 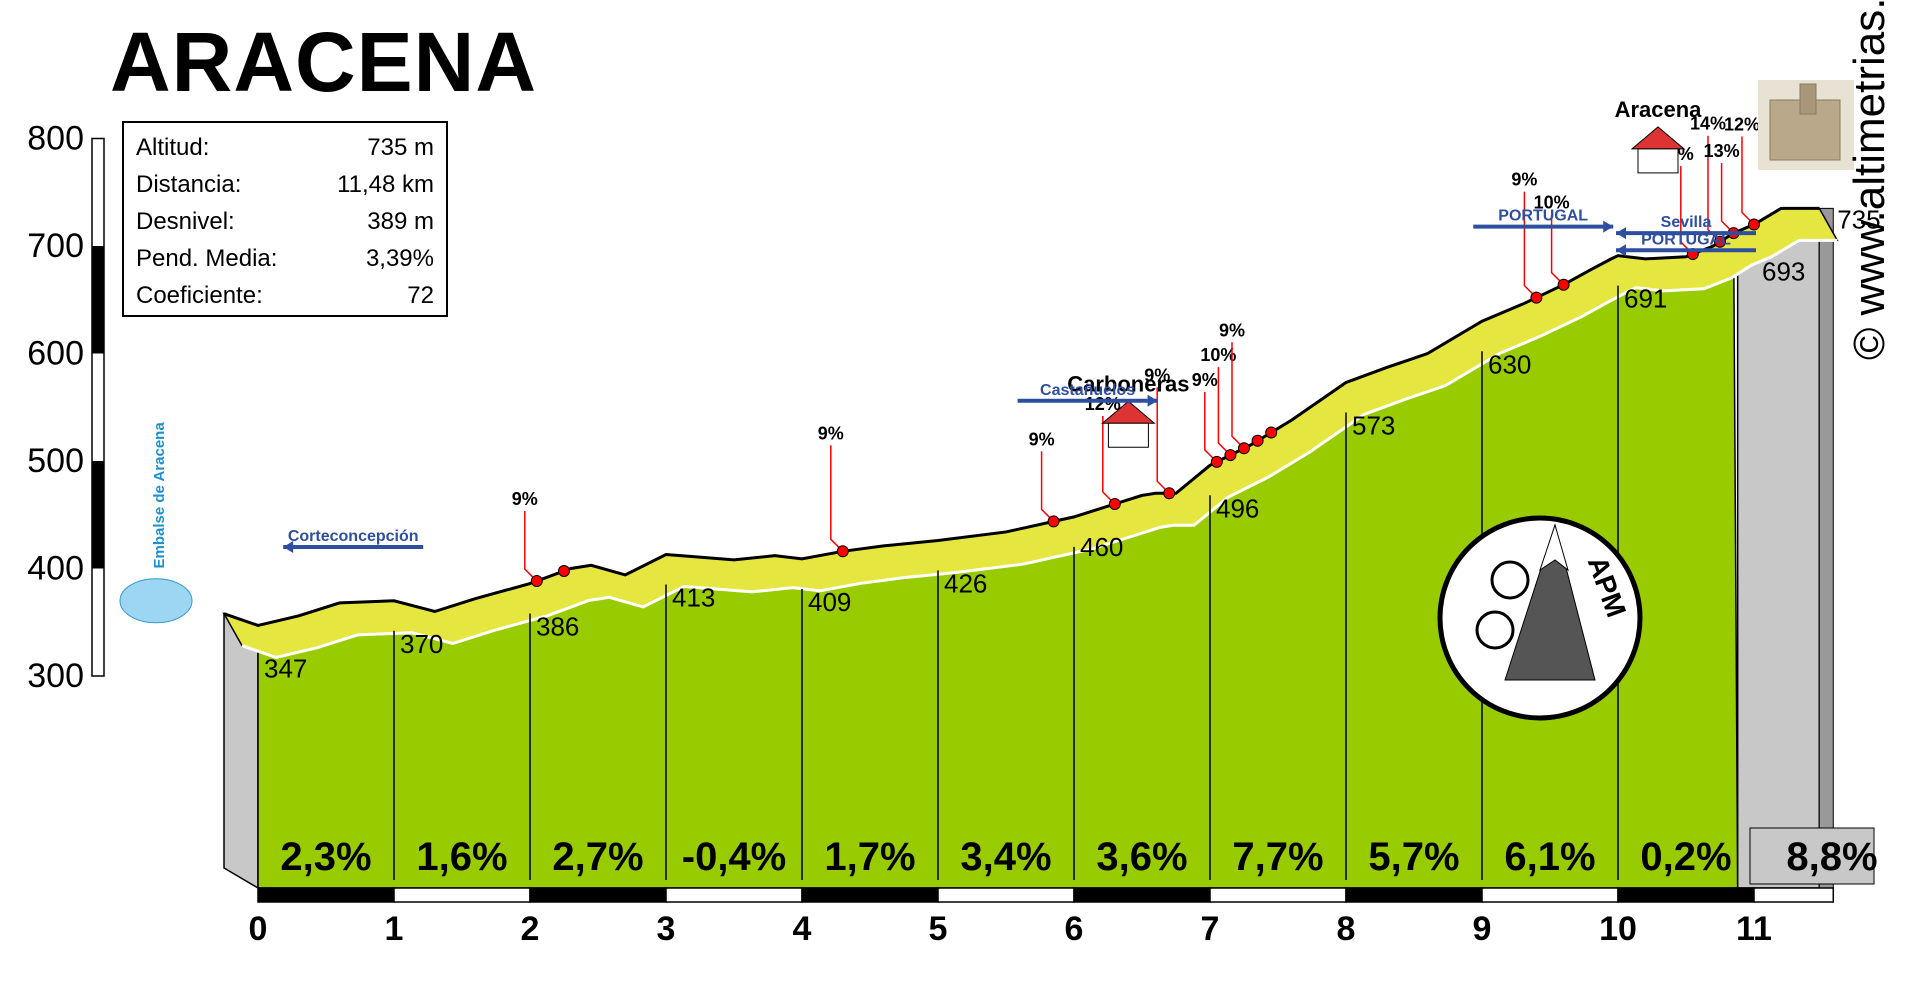 I want to click on direction-sign-label: PORTUGAL, so click(x=1686, y=239).